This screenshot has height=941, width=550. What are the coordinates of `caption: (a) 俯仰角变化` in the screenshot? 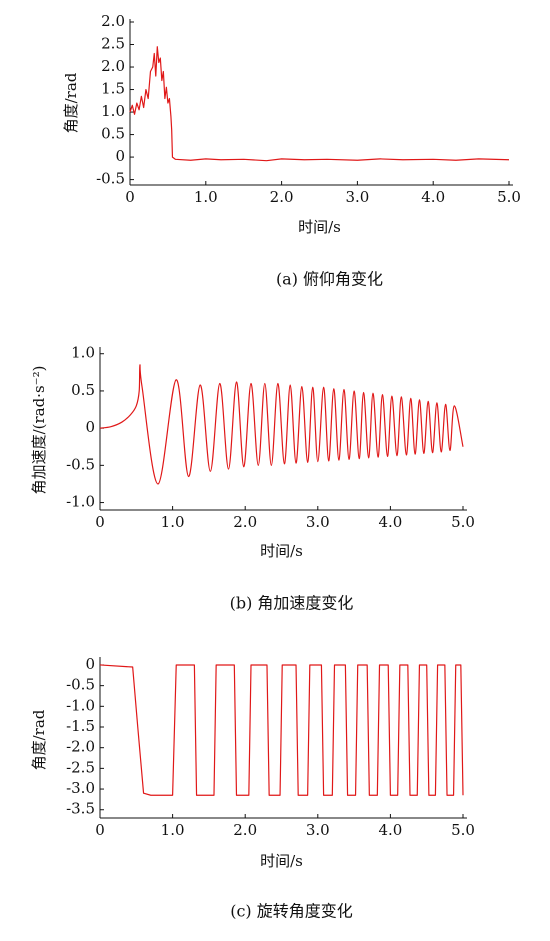 It's located at (329, 279).